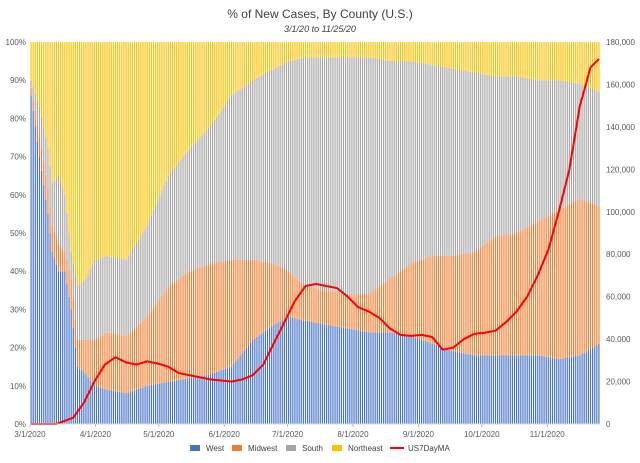 Image resolution: width=640 pixels, height=463 pixels. I want to click on y-right-tick-label: 60,000, so click(618, 297).